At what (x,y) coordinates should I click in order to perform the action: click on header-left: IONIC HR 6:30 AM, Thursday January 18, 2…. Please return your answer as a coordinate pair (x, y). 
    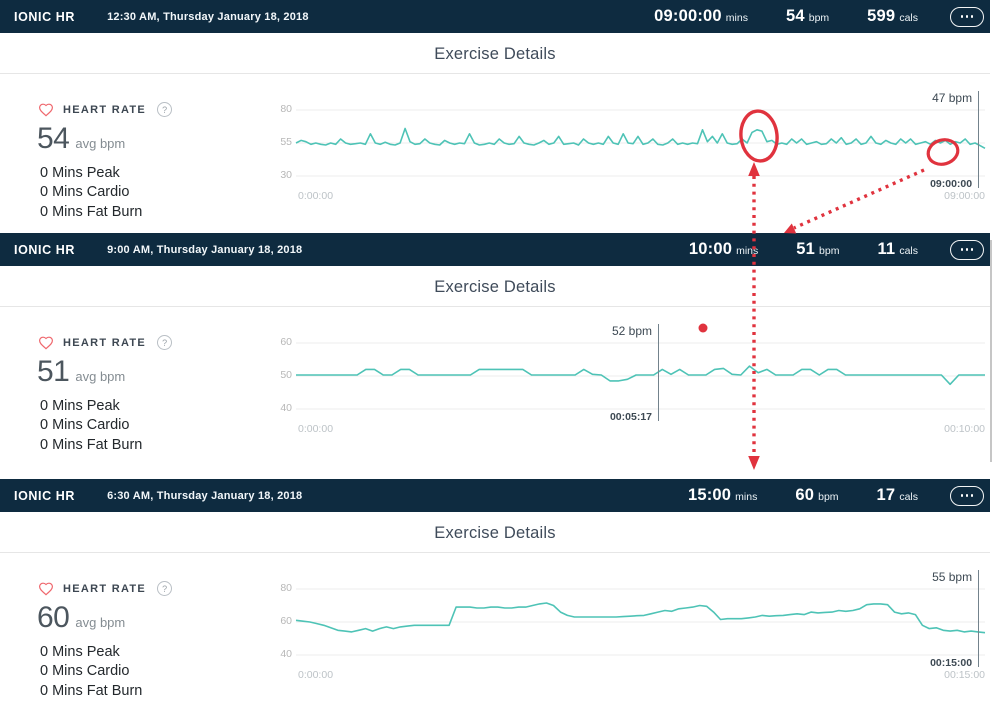
    Looking at the image, I should click on (158, 496).